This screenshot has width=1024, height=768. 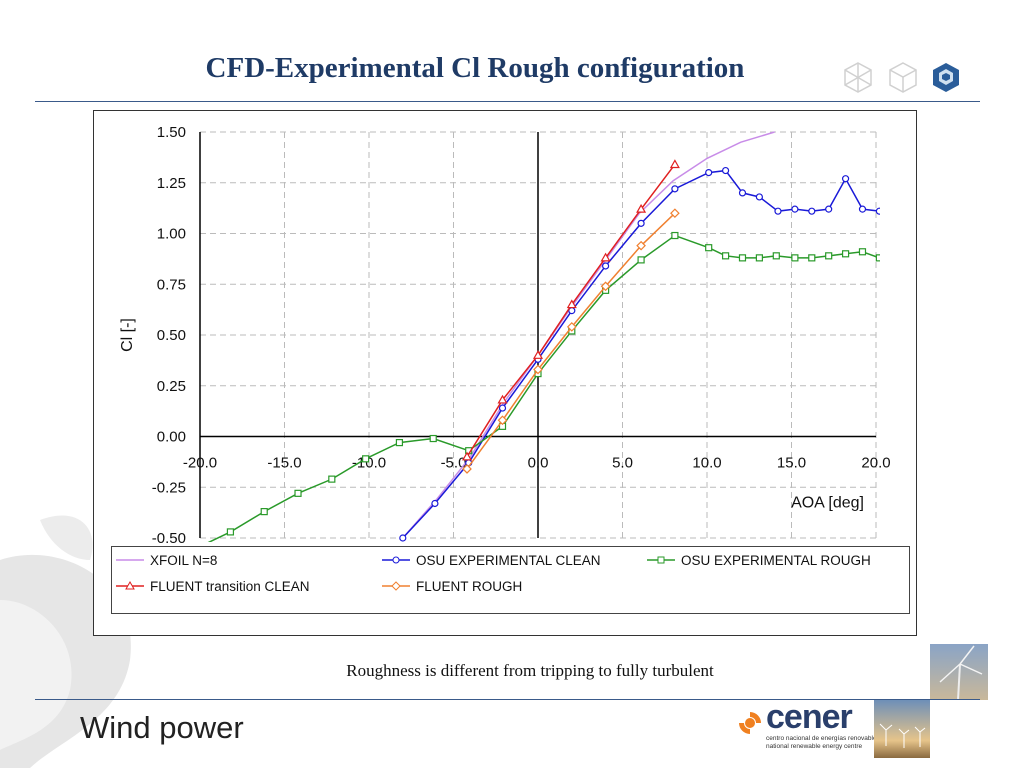 I want to click on y-tick-label: 0.25, so click(x=171, y=386).